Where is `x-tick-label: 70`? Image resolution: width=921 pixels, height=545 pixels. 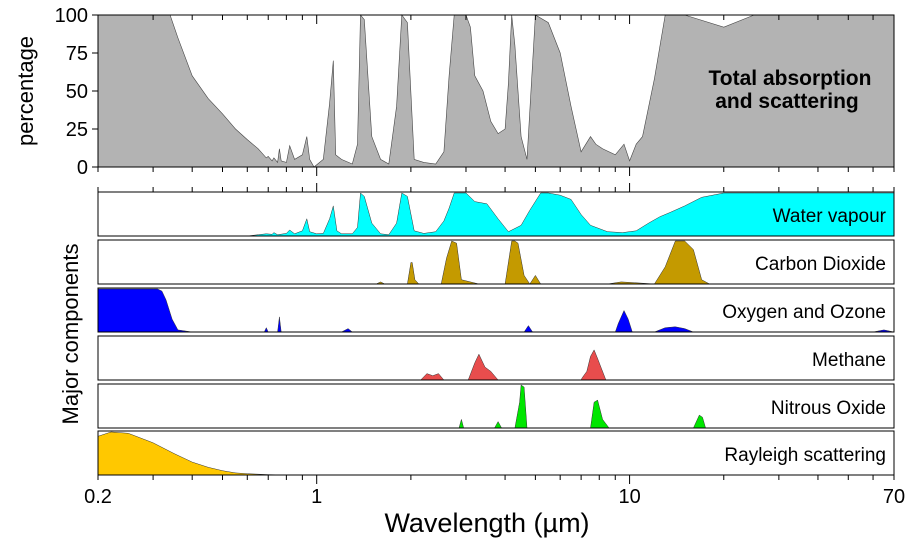
x-tick-label: 70 is located at coordinates (894, 497).